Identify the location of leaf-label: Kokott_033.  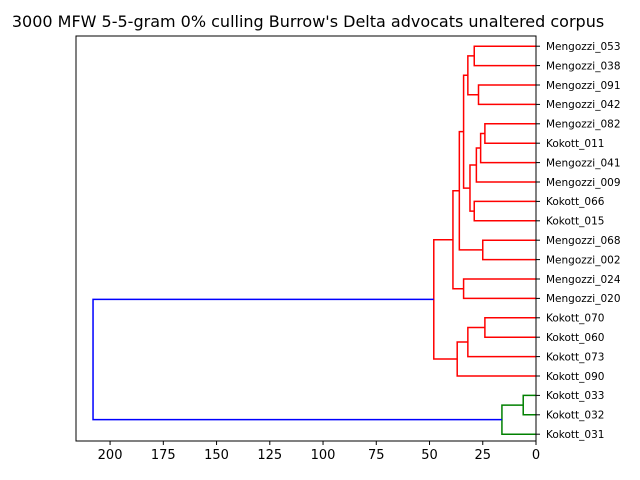
(575, 396).